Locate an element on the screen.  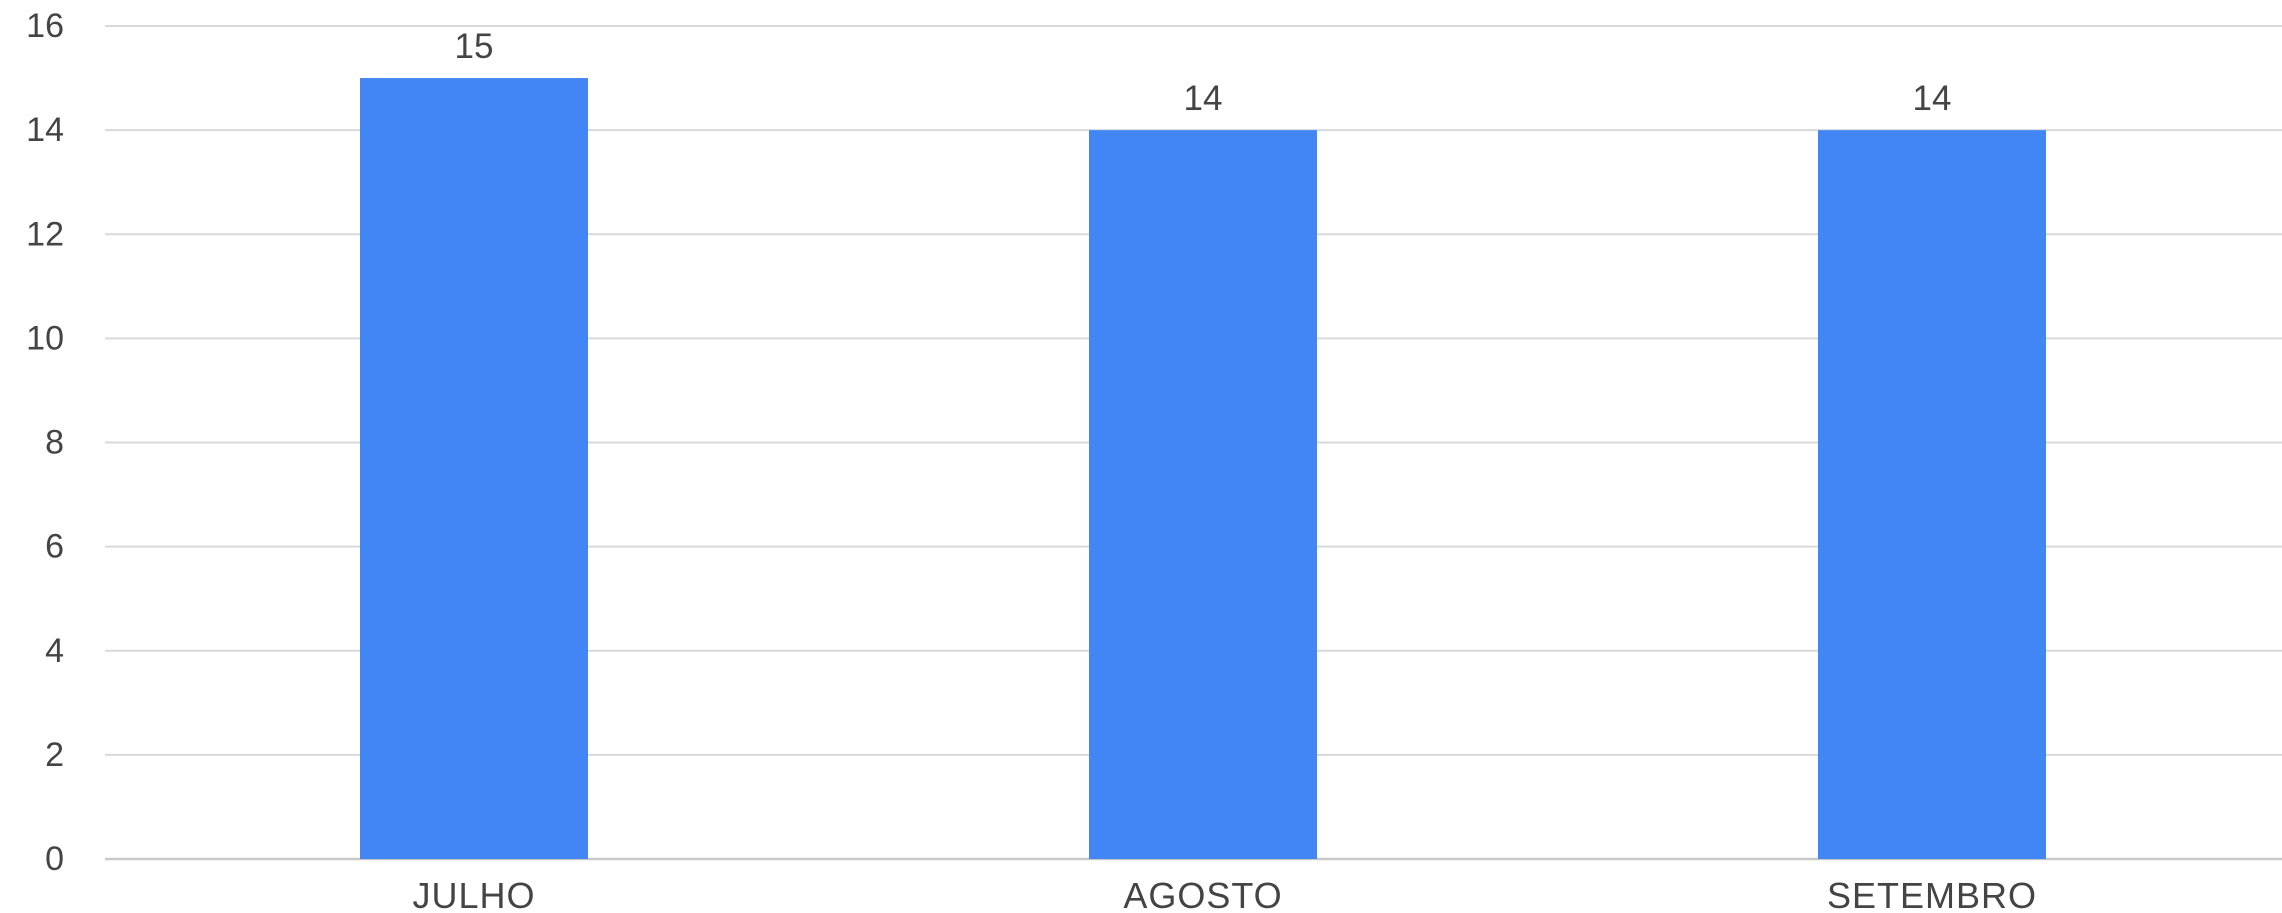
y-tick-label: 4 is located at coordinates (54, 651).